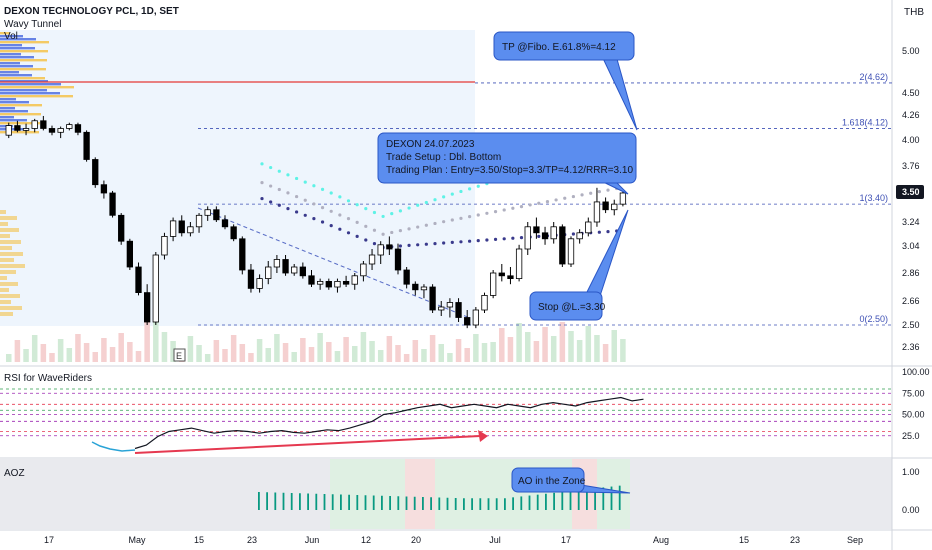 This screenshot has width=932, height=550. I want to click on rsi-tick-label: 25.0, so click(911, 436).